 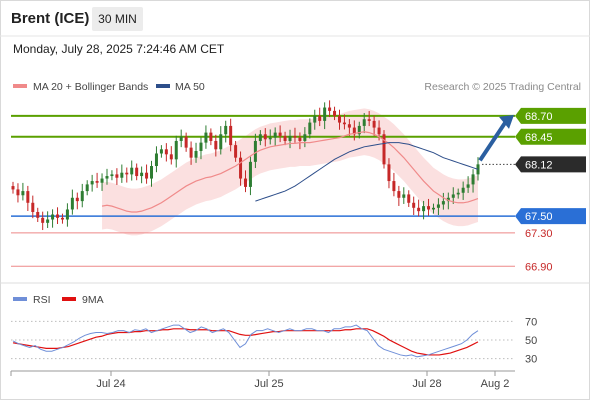 I want to click on target-arrow-shaft, so click(x=492, y=141).